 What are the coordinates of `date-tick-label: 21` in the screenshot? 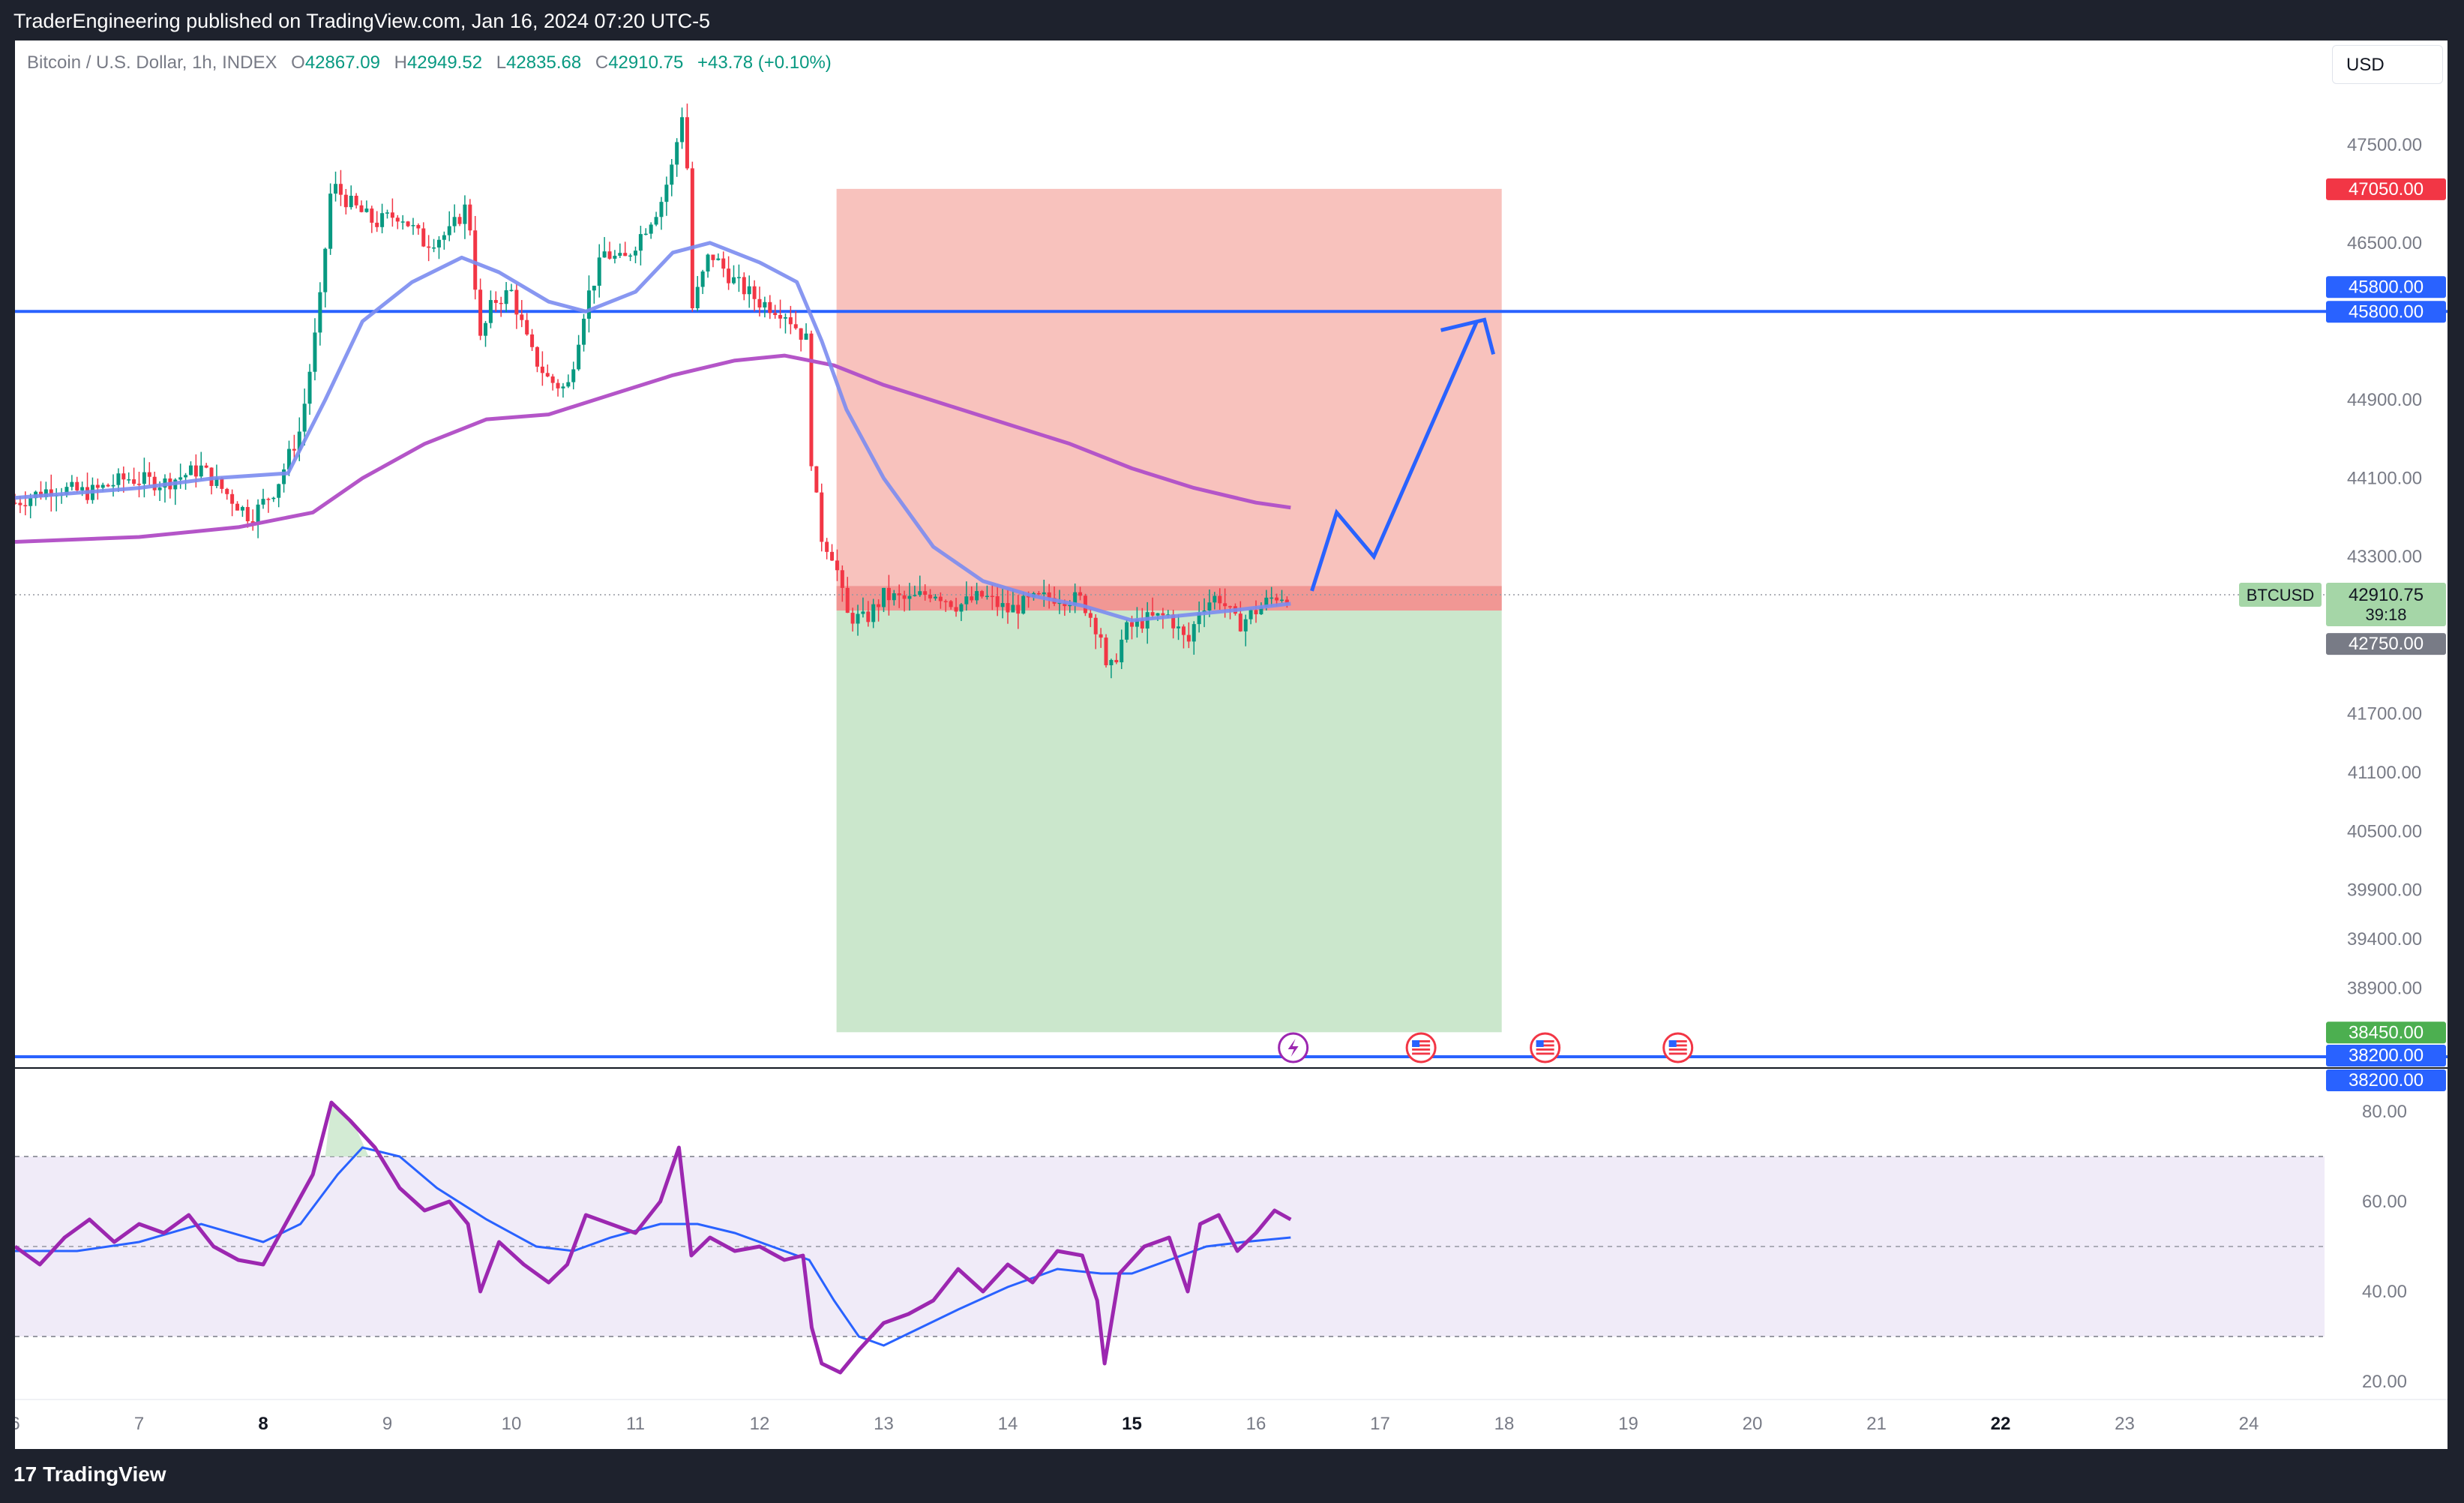 It's located at (1876, 1424).